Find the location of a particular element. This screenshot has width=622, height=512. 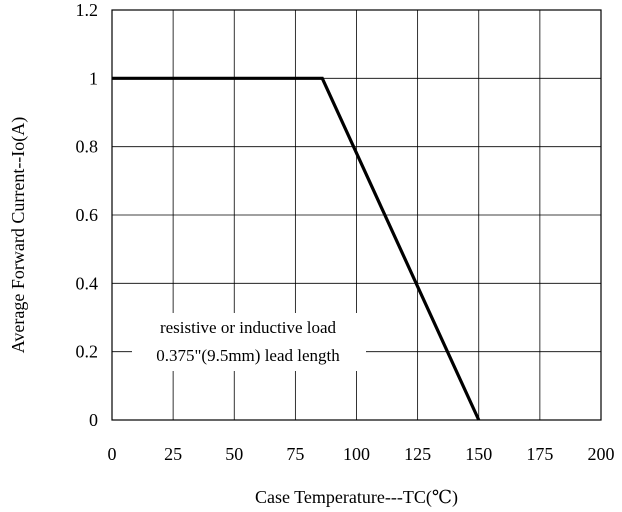

y-tick-label: 0.6 is located at coordinates (87, 215).